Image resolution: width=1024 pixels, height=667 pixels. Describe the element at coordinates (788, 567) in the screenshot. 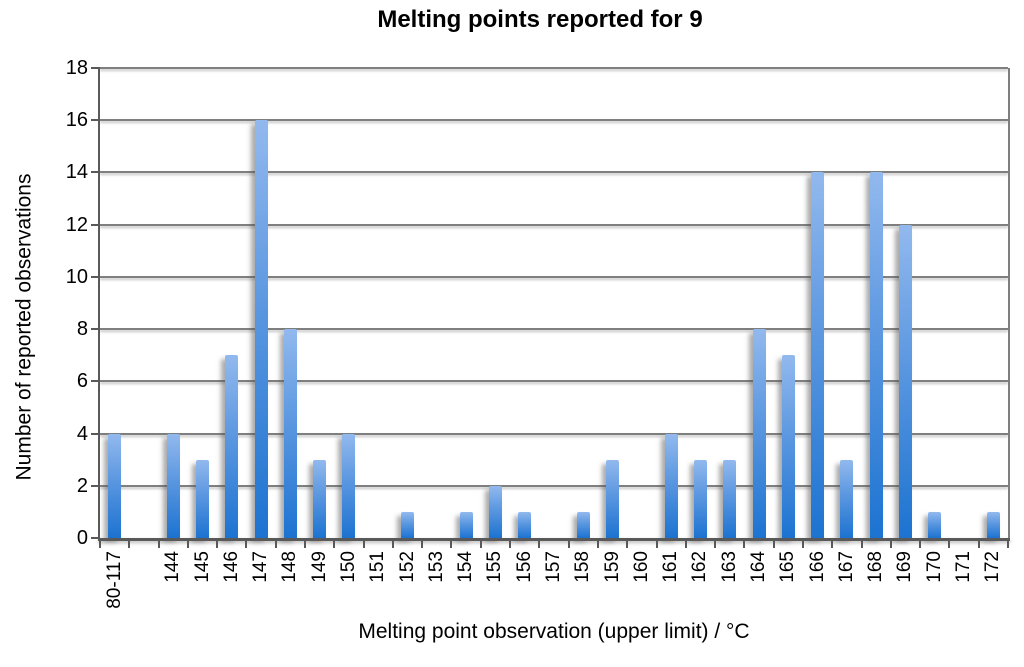

I see `x-tick-label-165: 165` at that location.